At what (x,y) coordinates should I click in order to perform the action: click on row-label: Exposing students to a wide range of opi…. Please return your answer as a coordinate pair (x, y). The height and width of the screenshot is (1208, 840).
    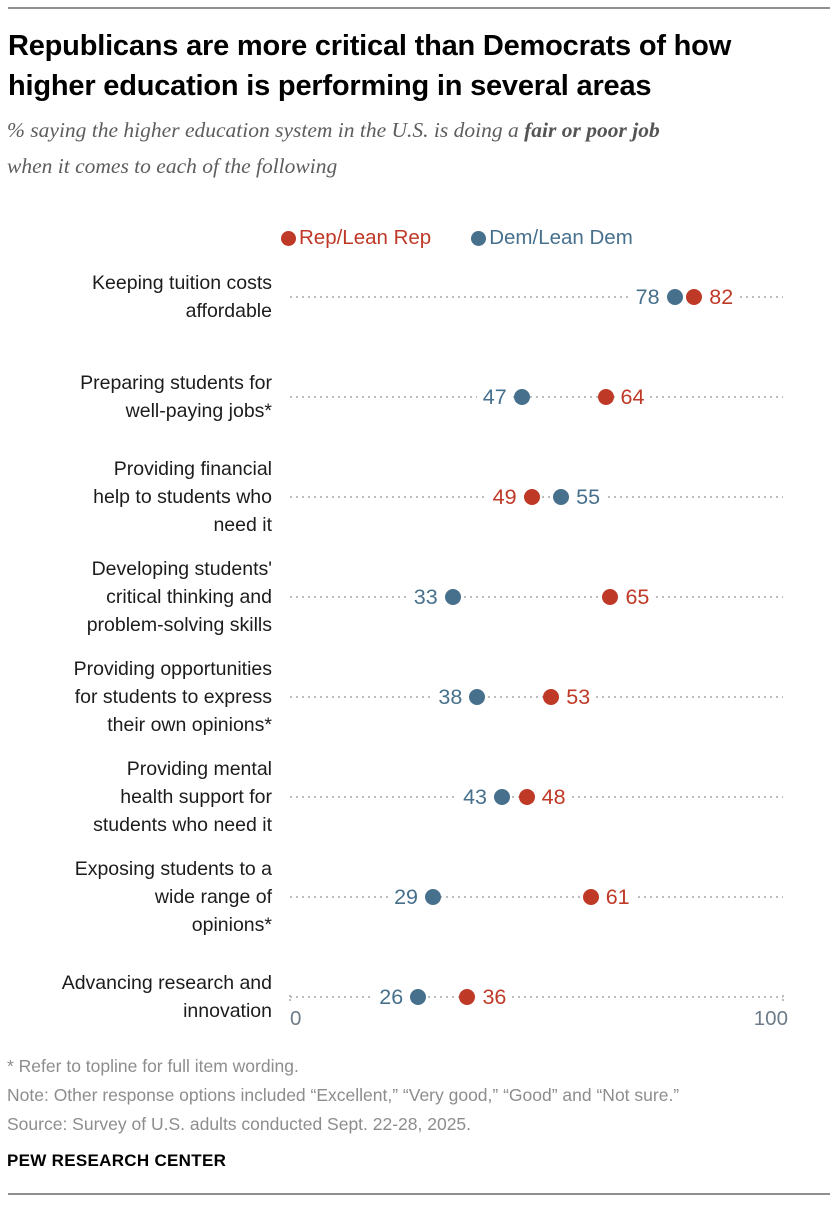
    Looking at the image, I should click on (173, 897).